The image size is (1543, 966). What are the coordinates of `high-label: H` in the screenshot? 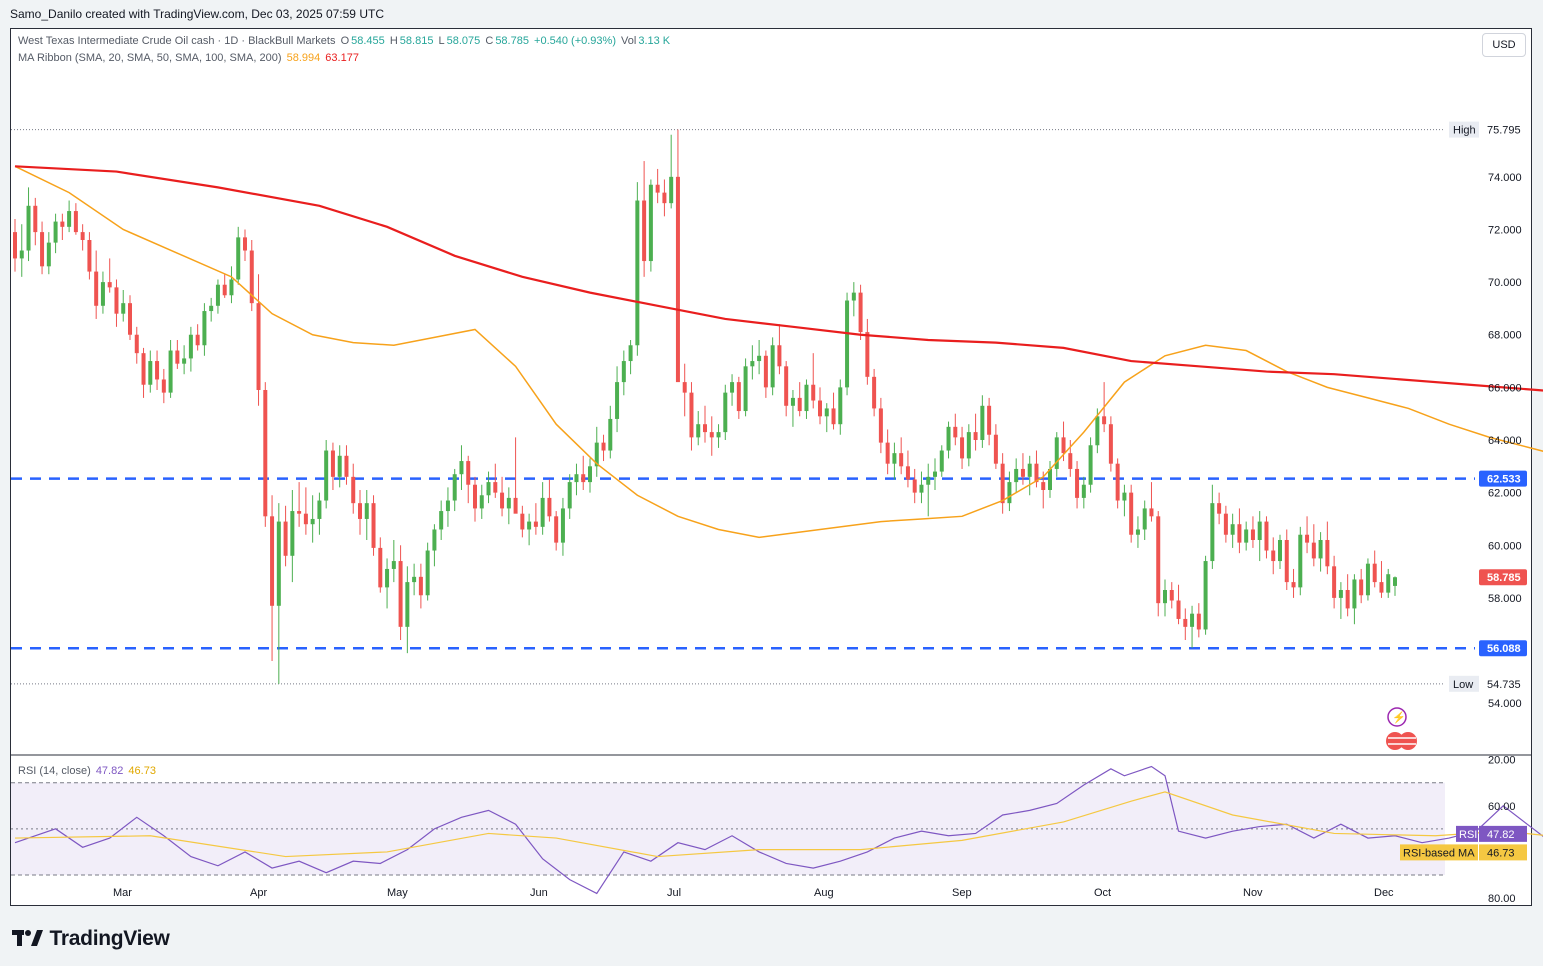 It's located at (393, 41).